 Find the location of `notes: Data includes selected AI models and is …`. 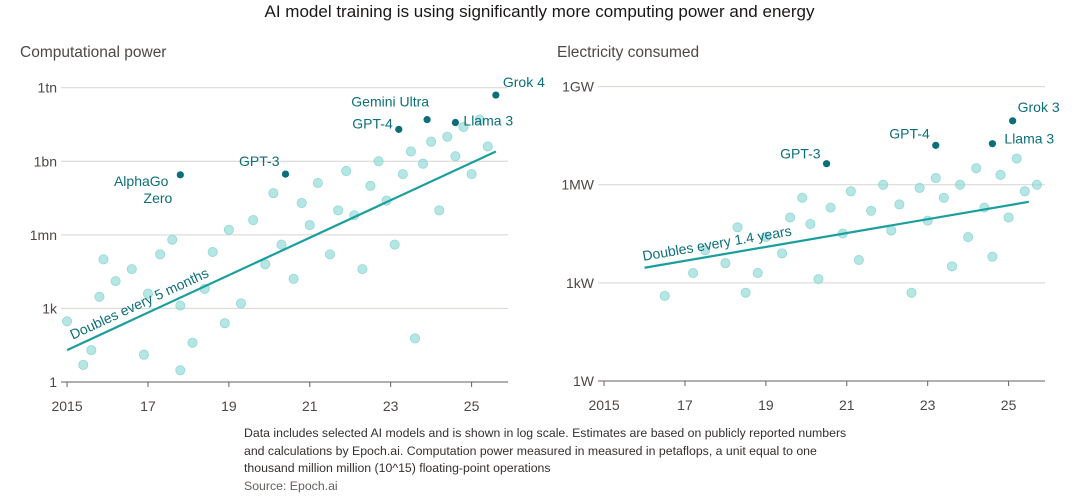

notes: Data includes selected AI models and is … is located at coordinates (549, 460).